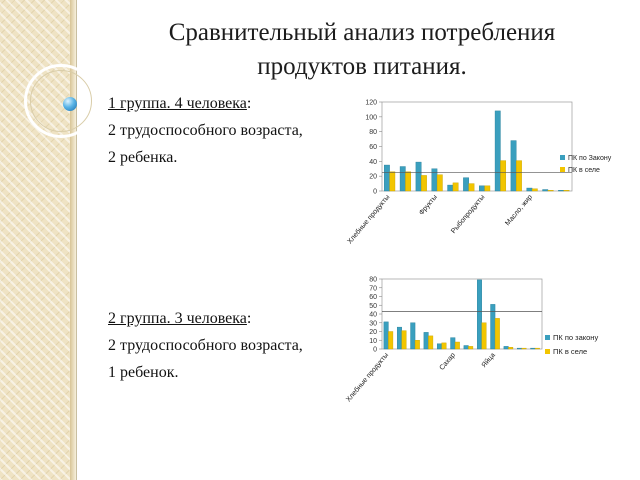  What do you see at coordinates (371, 117) in the screenshot?
I see `y-tick-label: 100` at bounding box center [371, 117].